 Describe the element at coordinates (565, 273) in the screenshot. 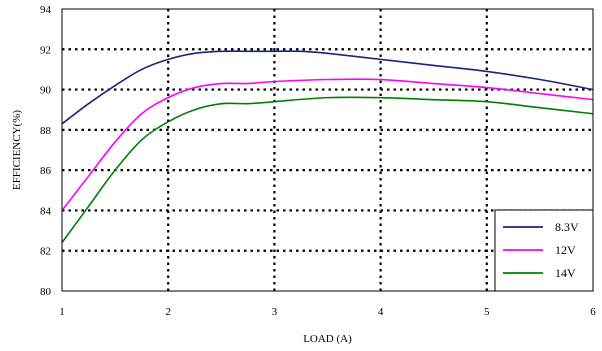

I see `legend-label: 14V` at that location.